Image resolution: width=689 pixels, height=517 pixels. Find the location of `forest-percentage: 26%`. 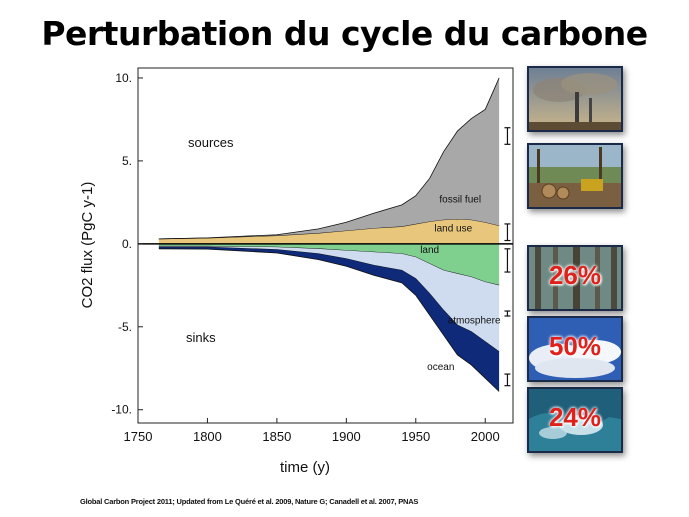

forest-percentage: 26% is located at coordinates (575, 275).